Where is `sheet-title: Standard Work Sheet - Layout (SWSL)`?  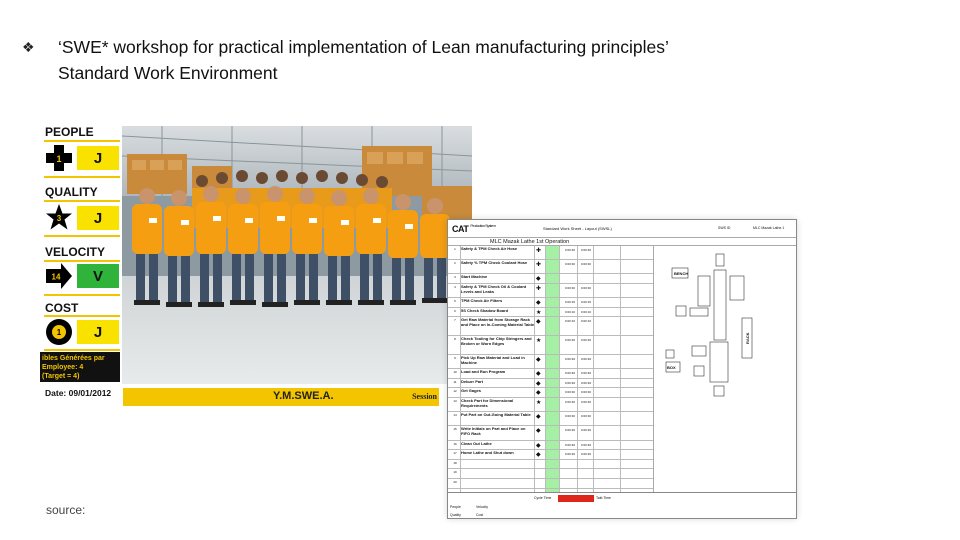
sheet-title: Standard Work Sheet - Layout (SWSL) is located at coordinates (577, 228).